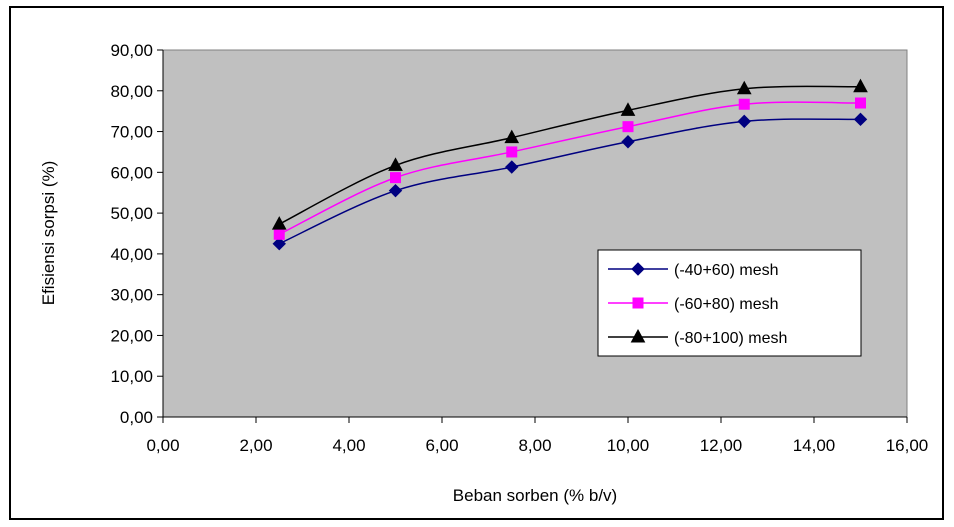 The width and height of the screenshot is (954, 527). I want to click on x-axis-ticks: 0,00 2,00 4,00 6,00 8,00 10,00 12,00 14,00 16,00, so click(537, 435).